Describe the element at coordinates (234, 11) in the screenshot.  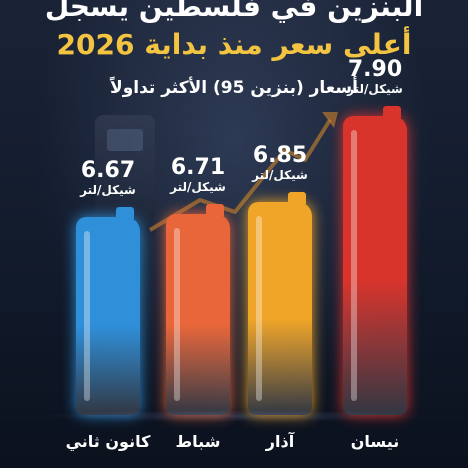
I see `page-title-line1: البنزين في فلسطين يسجل` at that location.